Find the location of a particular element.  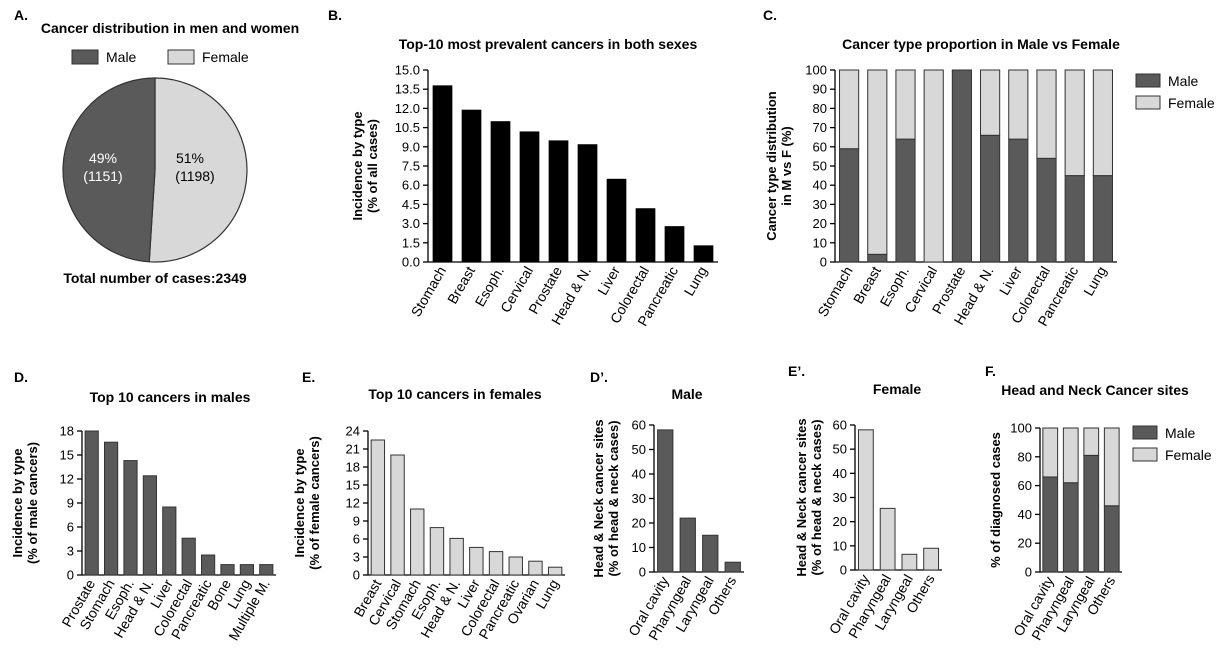

pie-male-count: (1151) is located at coordinates (102, 176).